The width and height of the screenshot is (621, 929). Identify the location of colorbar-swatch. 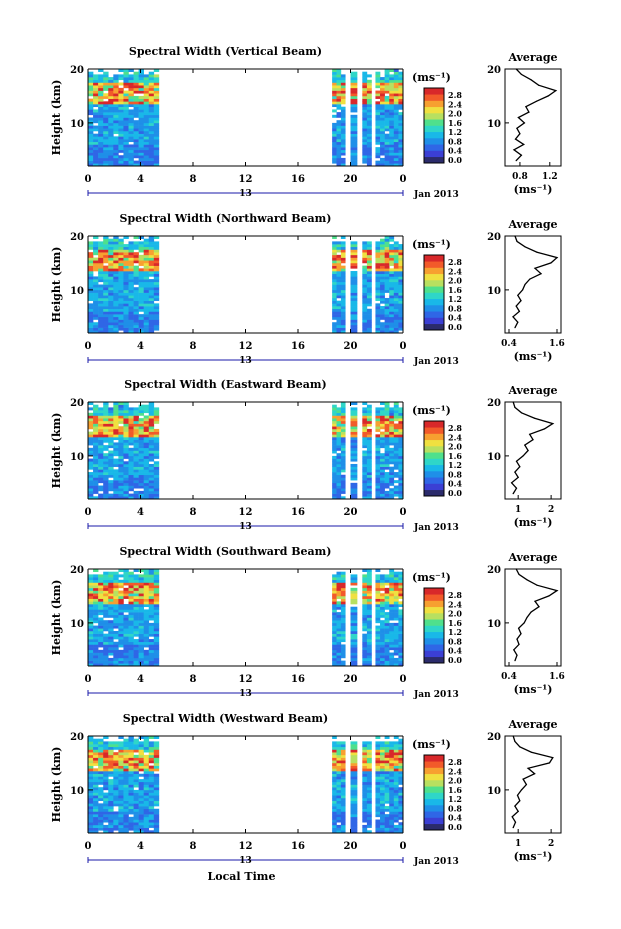
(434, 321).